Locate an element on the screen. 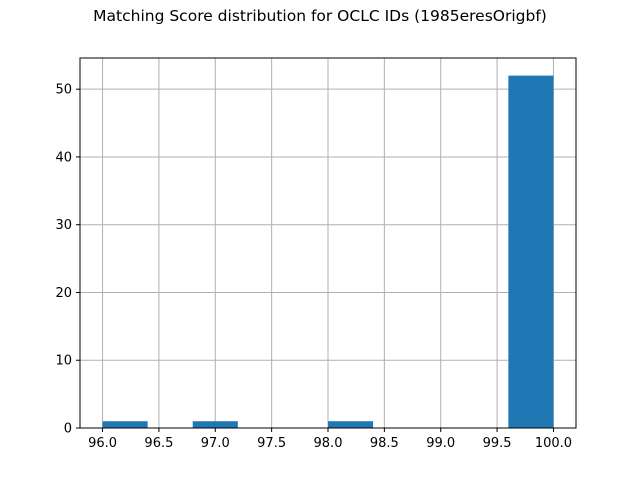  x-tick-label: 100.0 is located at coordinates (553, 443).